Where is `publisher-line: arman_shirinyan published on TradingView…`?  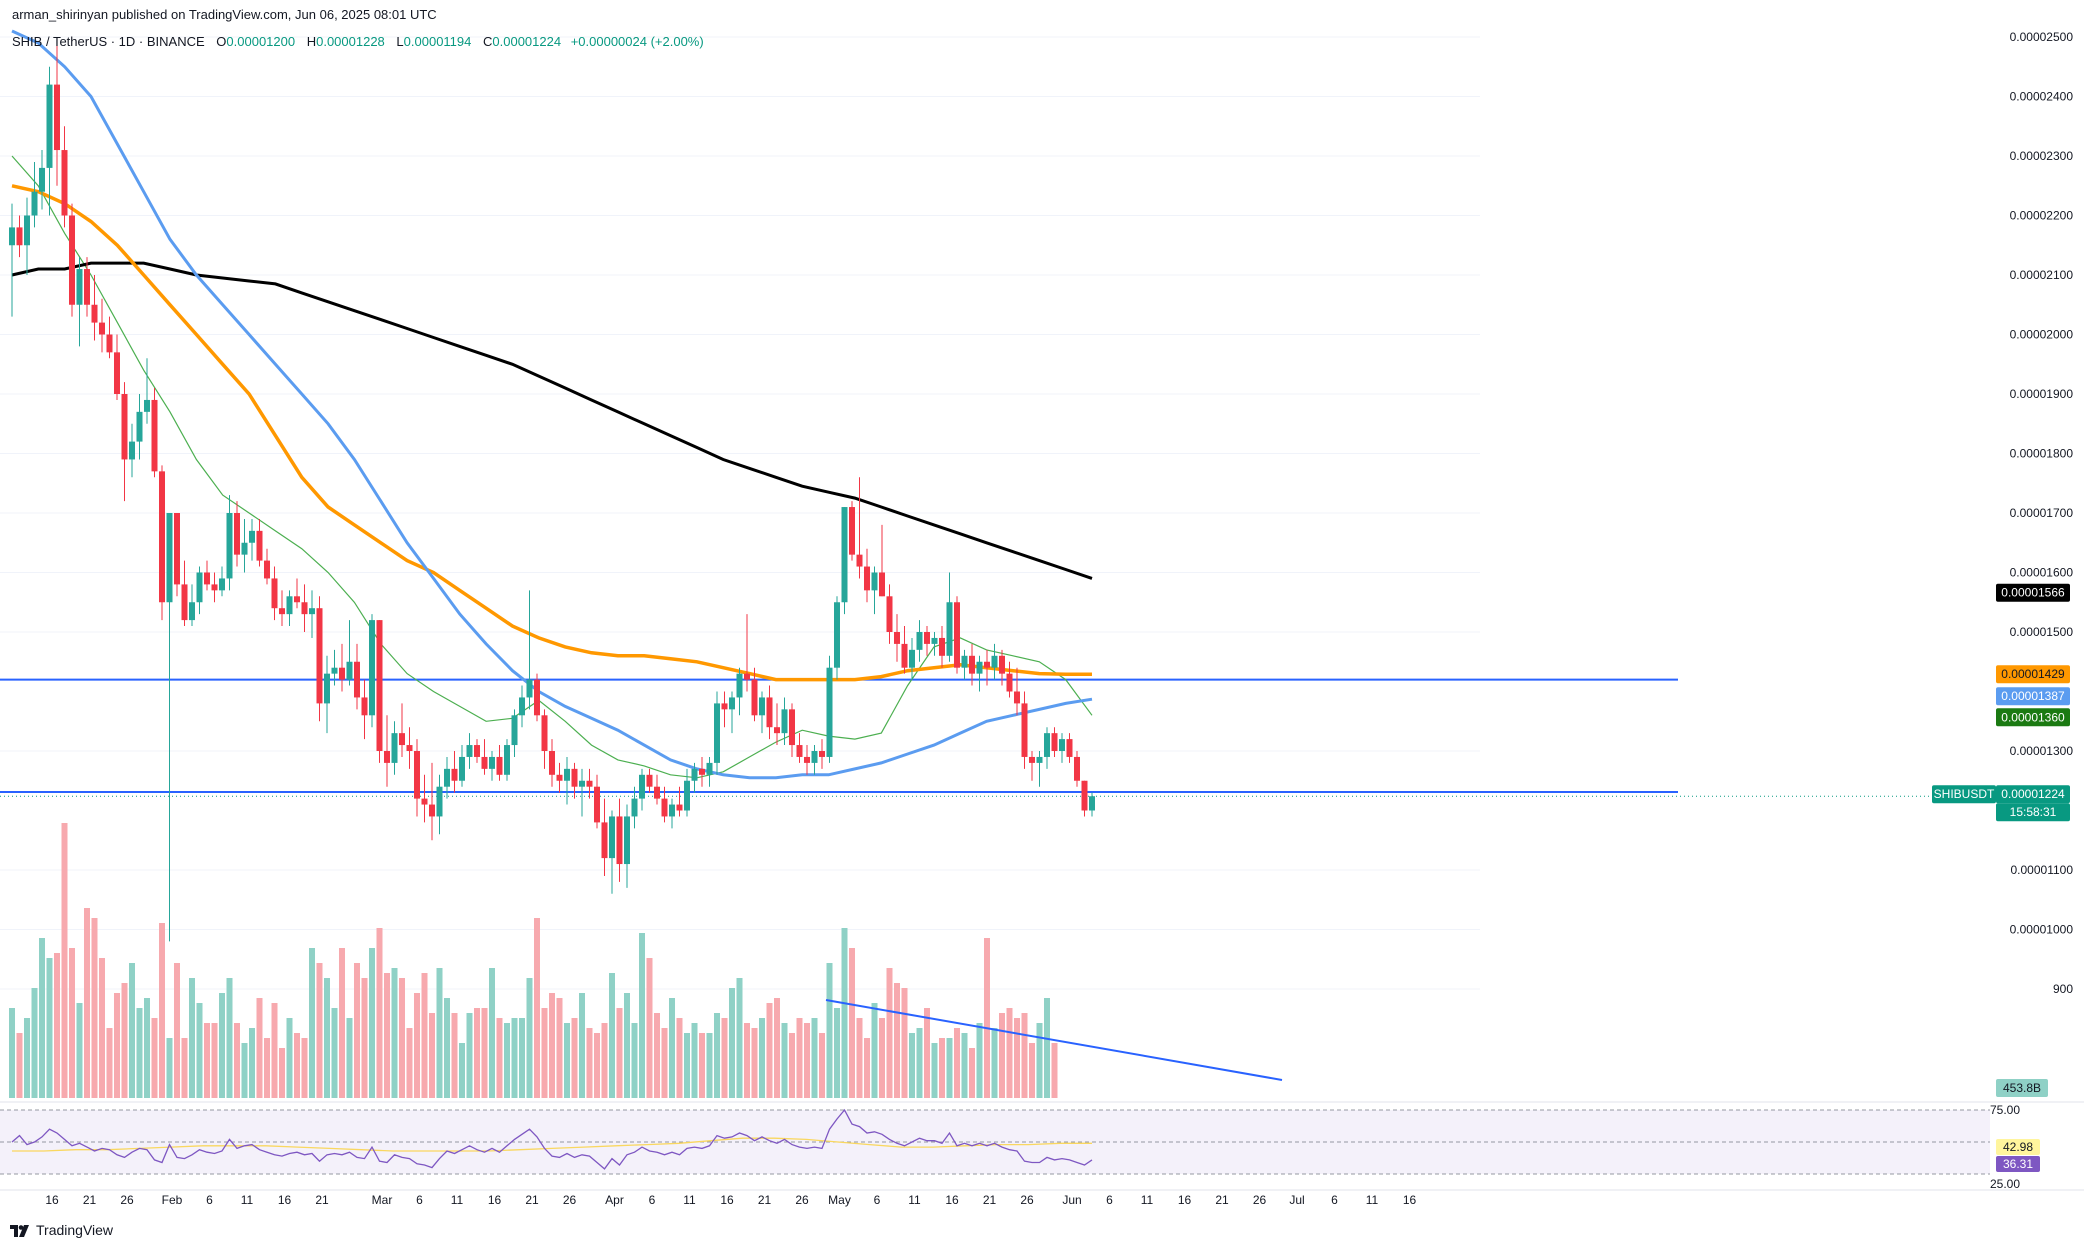
publisher-line: arman_shirinyan published on TradingView… is located at coordinates (224, 14).